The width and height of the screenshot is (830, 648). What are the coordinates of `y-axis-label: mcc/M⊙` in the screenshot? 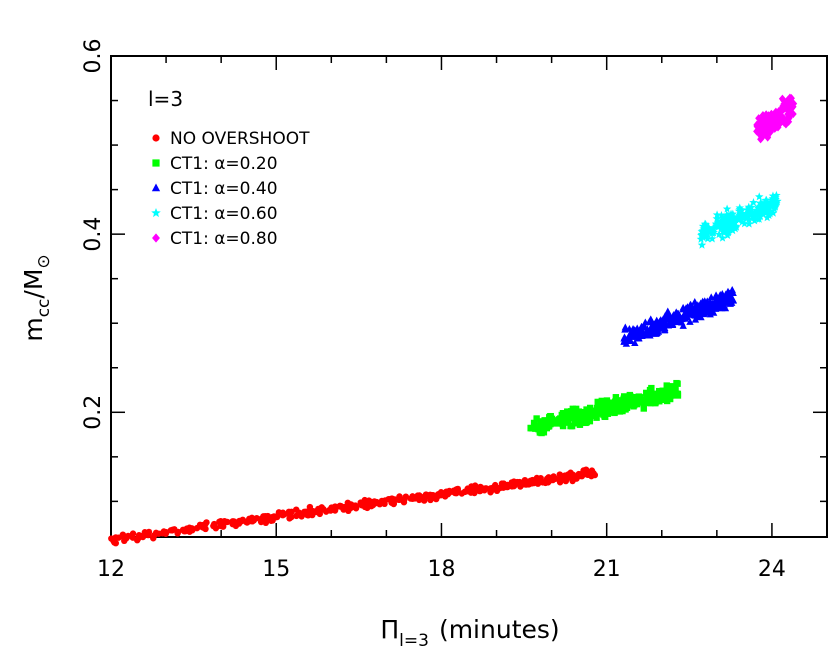 It's located at (36, 297).